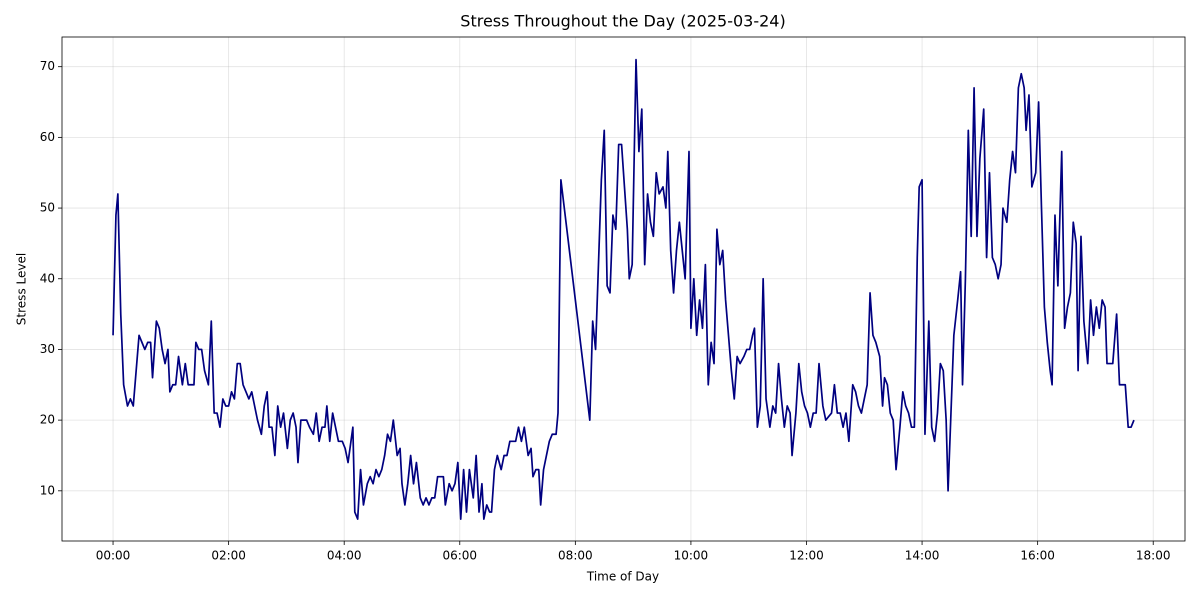  Describe the element at coordinates (1153, 556) in the screenshot. I see `x-tick-label: 18:00` at that location.